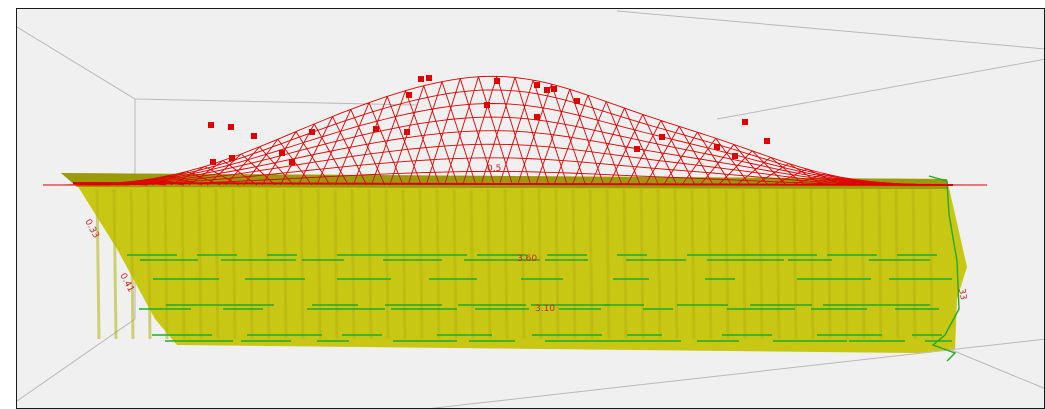 The width and height of the screenshot is (1045, 409). Describe the element at coordinates (545, 309) in the screenshot. I see `contour-label-low: 3.10` at that location.